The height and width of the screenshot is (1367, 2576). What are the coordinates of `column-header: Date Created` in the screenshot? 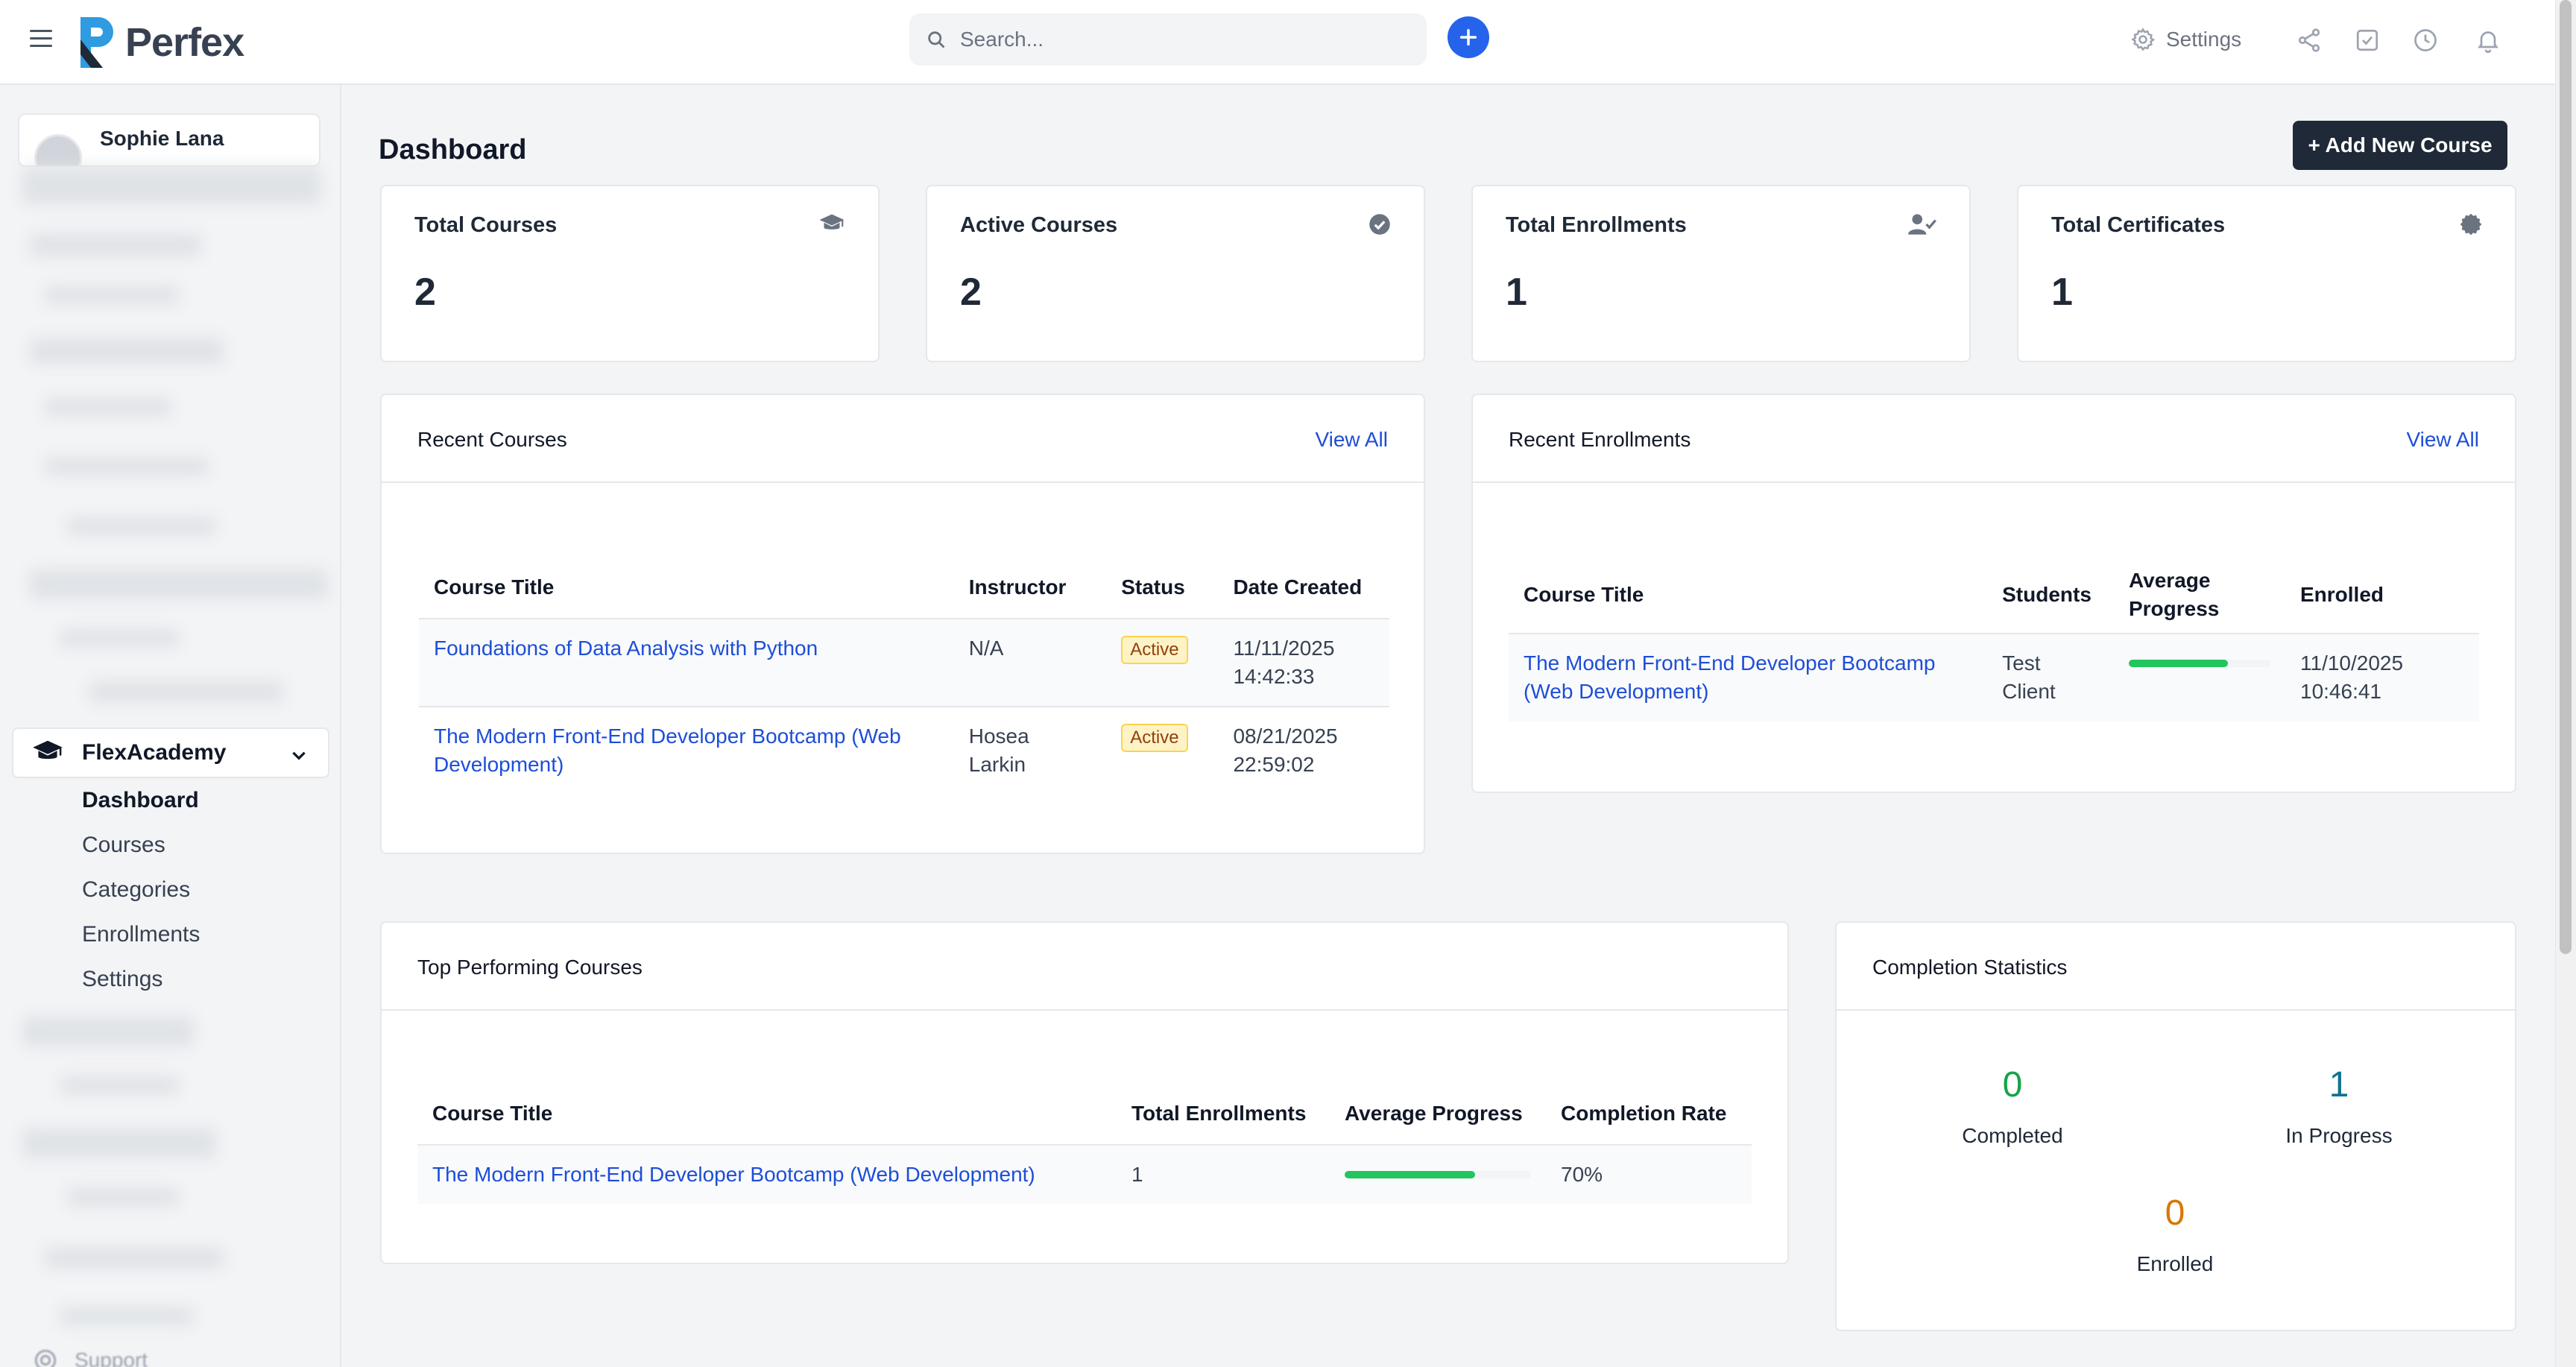 It's located at (1298, 587).